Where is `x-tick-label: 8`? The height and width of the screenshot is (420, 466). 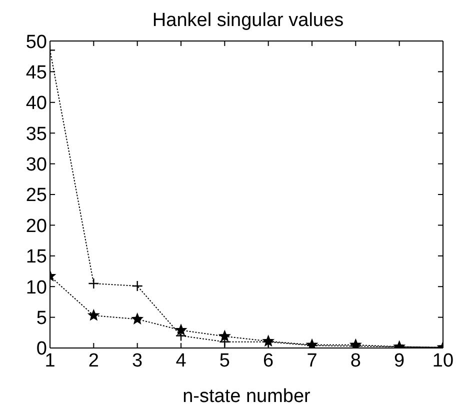 x-tick-label: 8 is located at coordinates (355, 361).